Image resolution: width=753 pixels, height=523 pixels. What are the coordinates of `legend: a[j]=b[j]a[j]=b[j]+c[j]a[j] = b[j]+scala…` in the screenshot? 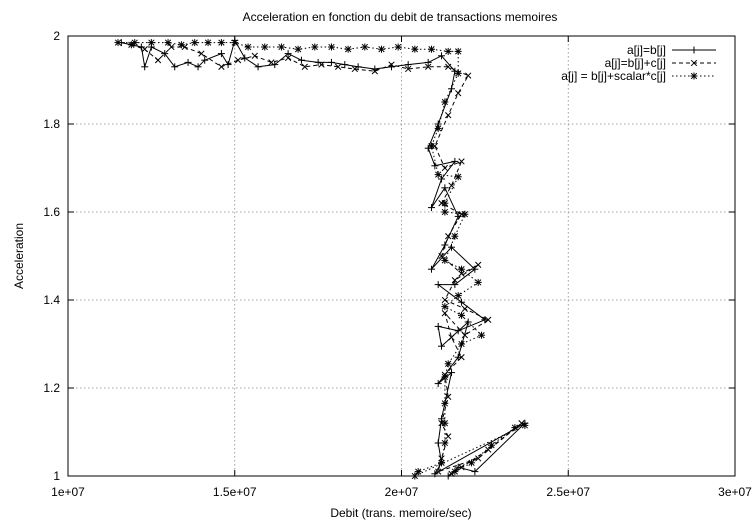 It's located at (638, 63).